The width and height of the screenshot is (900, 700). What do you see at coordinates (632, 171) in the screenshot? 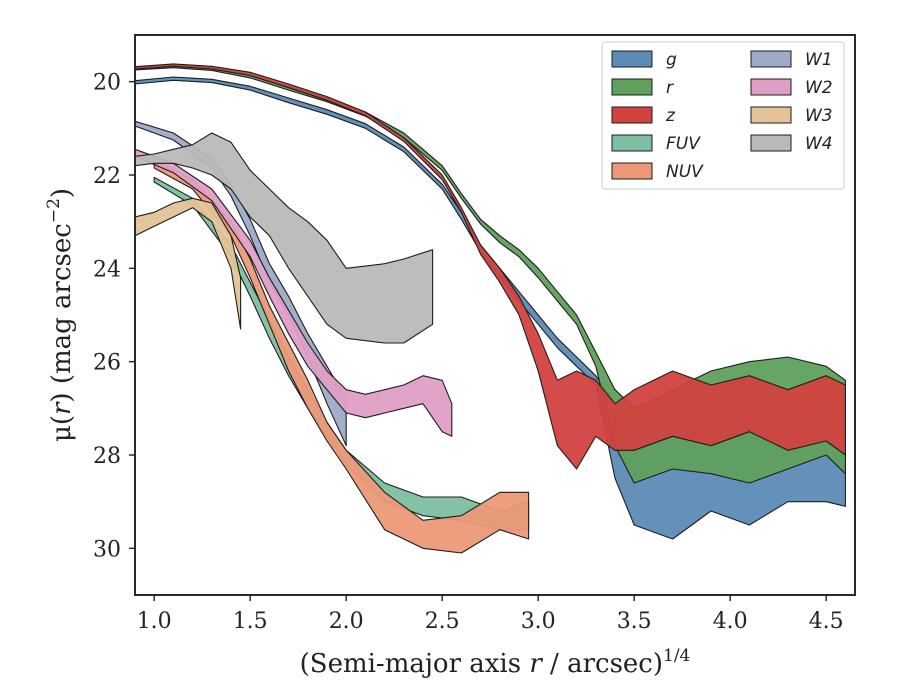
I see `legend-swatch-nuv` at bounding box center [632, 171].